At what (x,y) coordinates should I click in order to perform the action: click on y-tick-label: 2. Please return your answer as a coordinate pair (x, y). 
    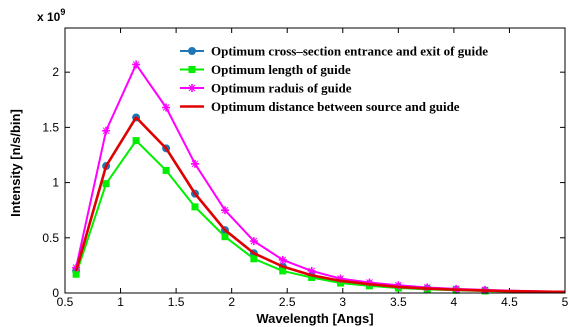
    Looking at the image, I should click on (55, 72).